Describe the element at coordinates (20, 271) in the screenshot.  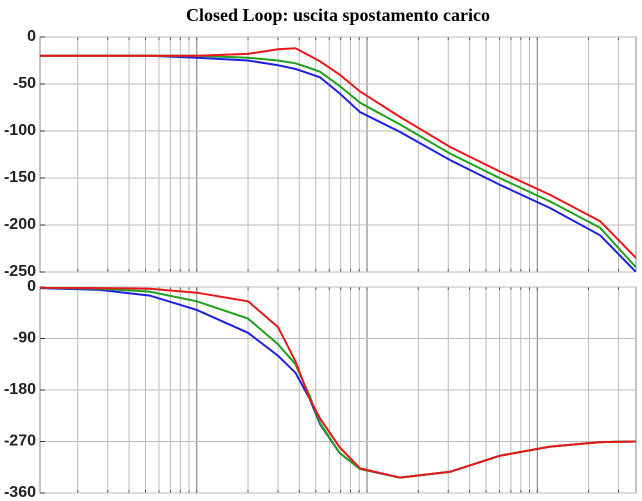
I see `y-tick-label: -250` at that location.